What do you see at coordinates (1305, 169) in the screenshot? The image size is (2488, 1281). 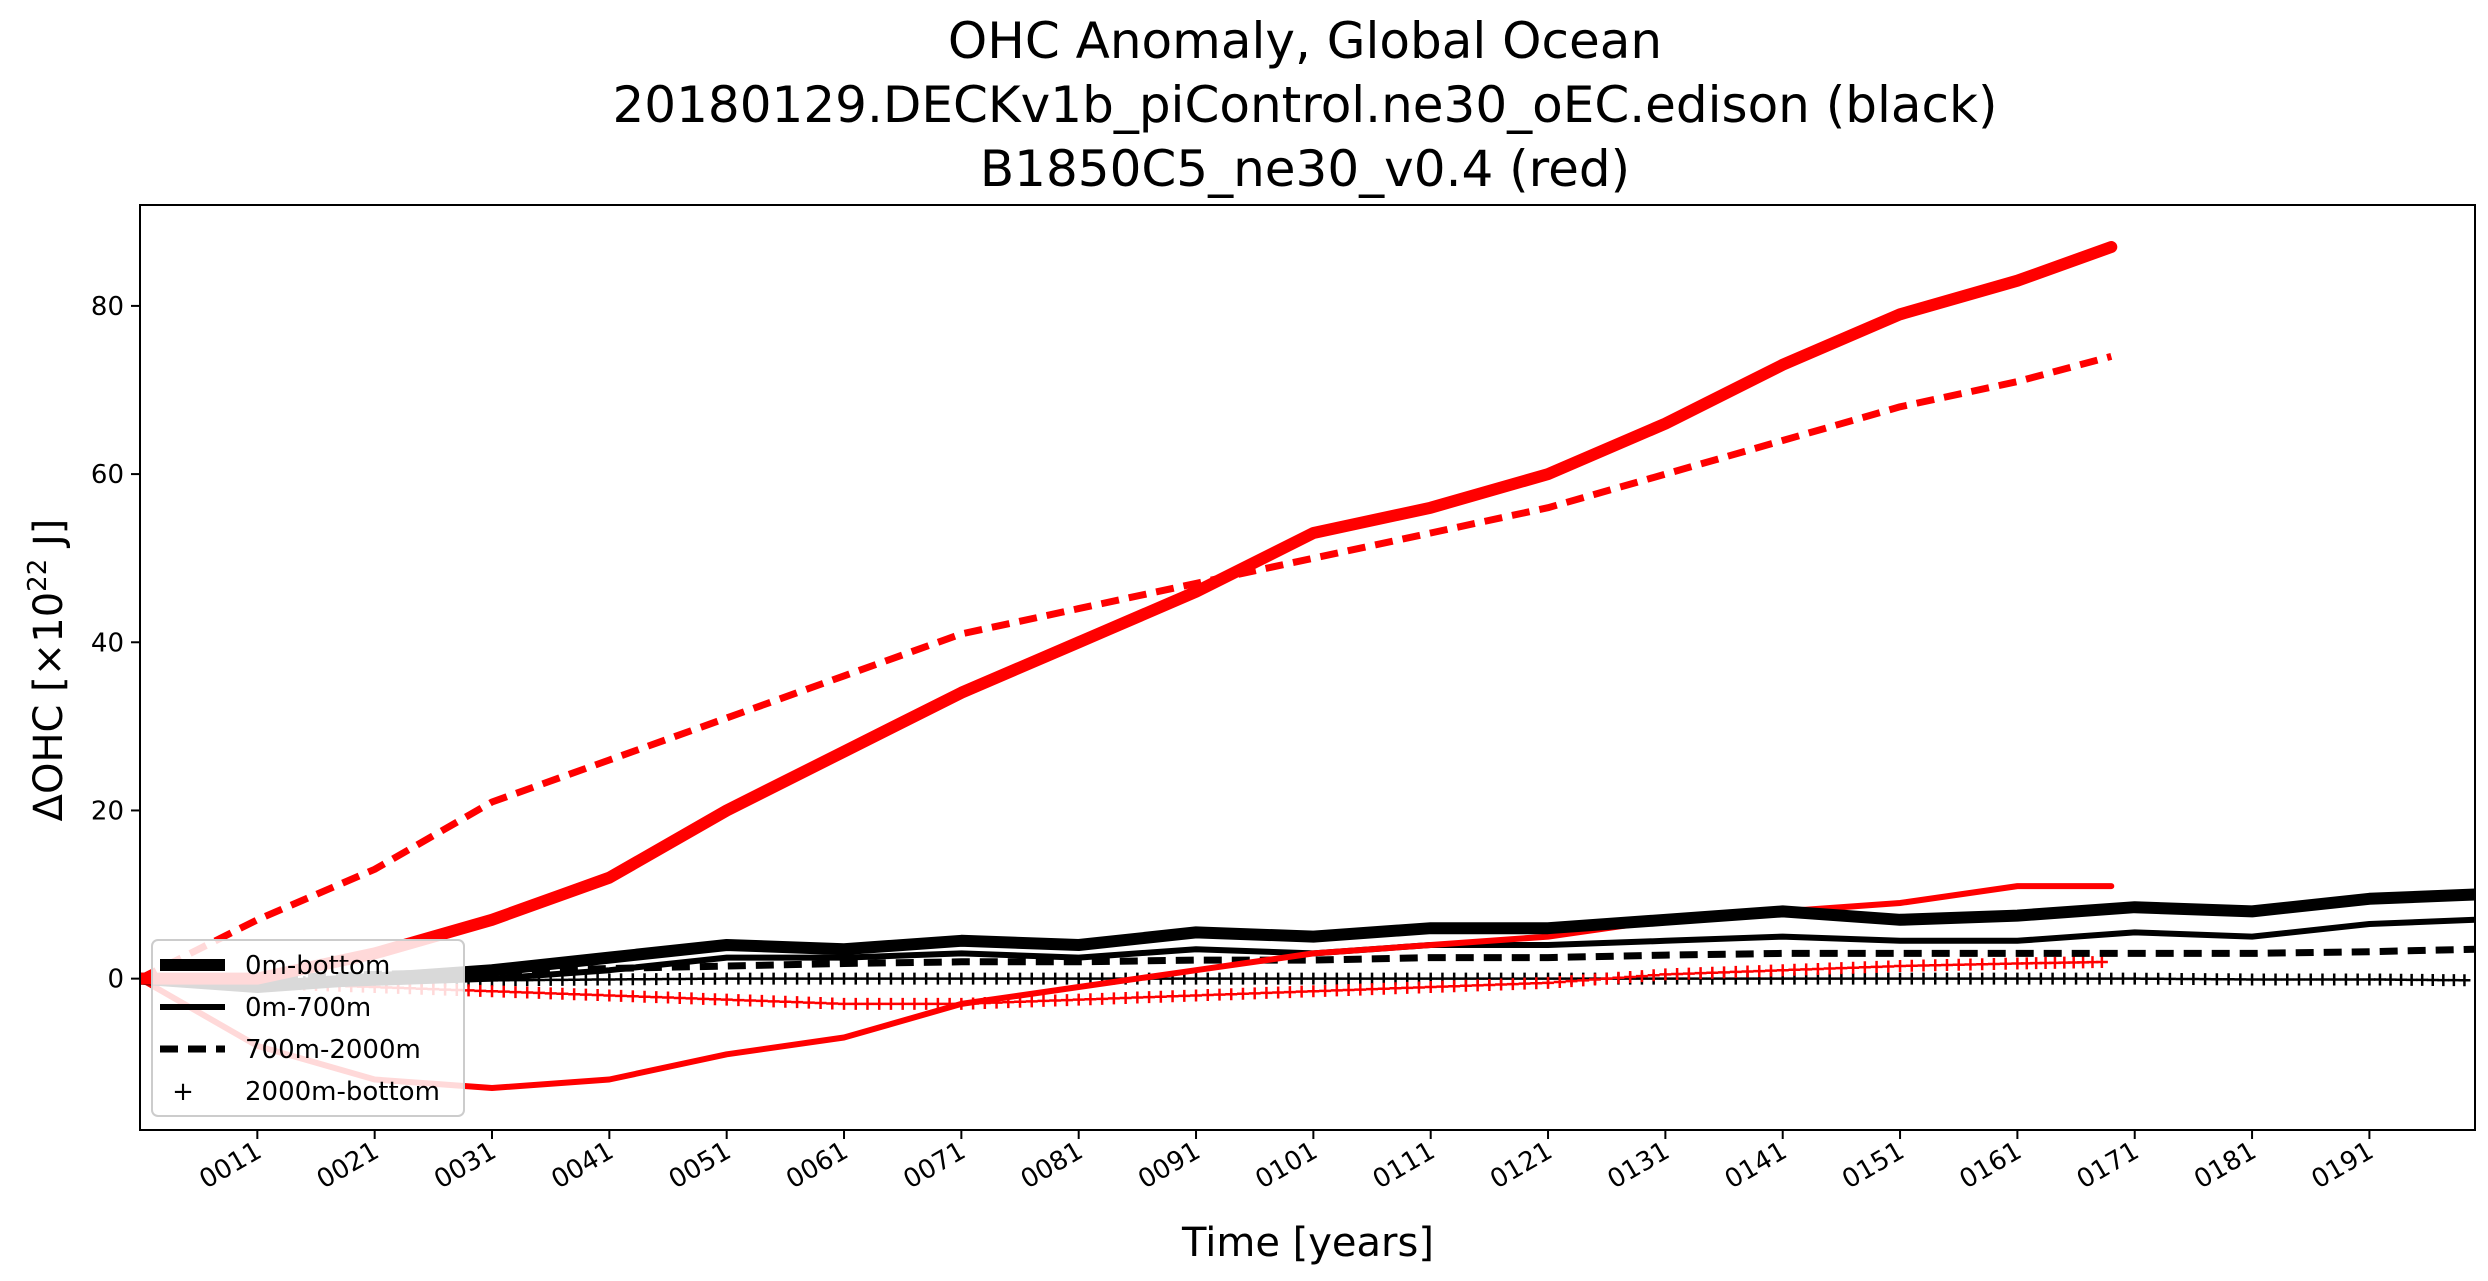 I see `chart-title-line-3: B1850C5_ne30_v0.4 (red)` at bounding box center [1305, 169].